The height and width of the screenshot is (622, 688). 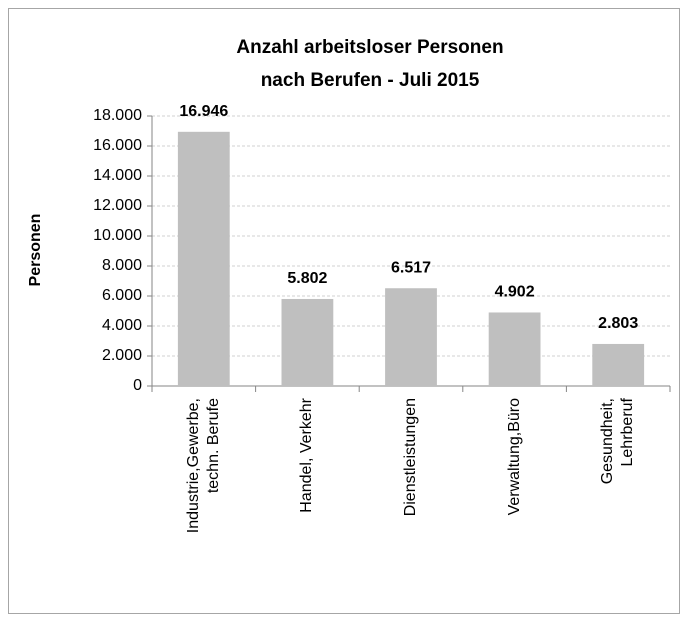 What do you see at coordinates (618, 323) in the screenshot?
I see `data-label: 2.803` at bounding box center [618, 323].